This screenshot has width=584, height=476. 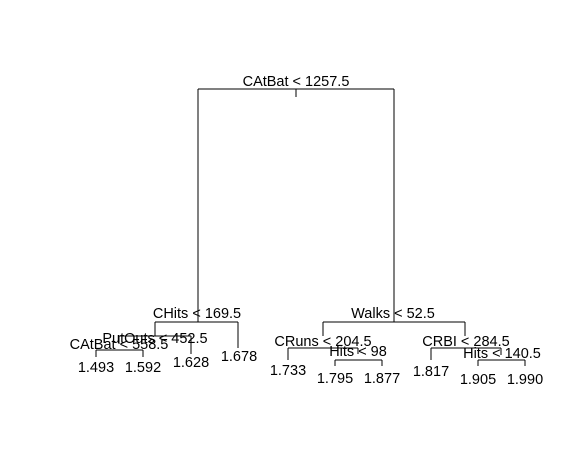 What do you see at coordinates (478, 380) in the screenshot?
I see `leaf-value: 1.905` at bounding box center [478, 380].